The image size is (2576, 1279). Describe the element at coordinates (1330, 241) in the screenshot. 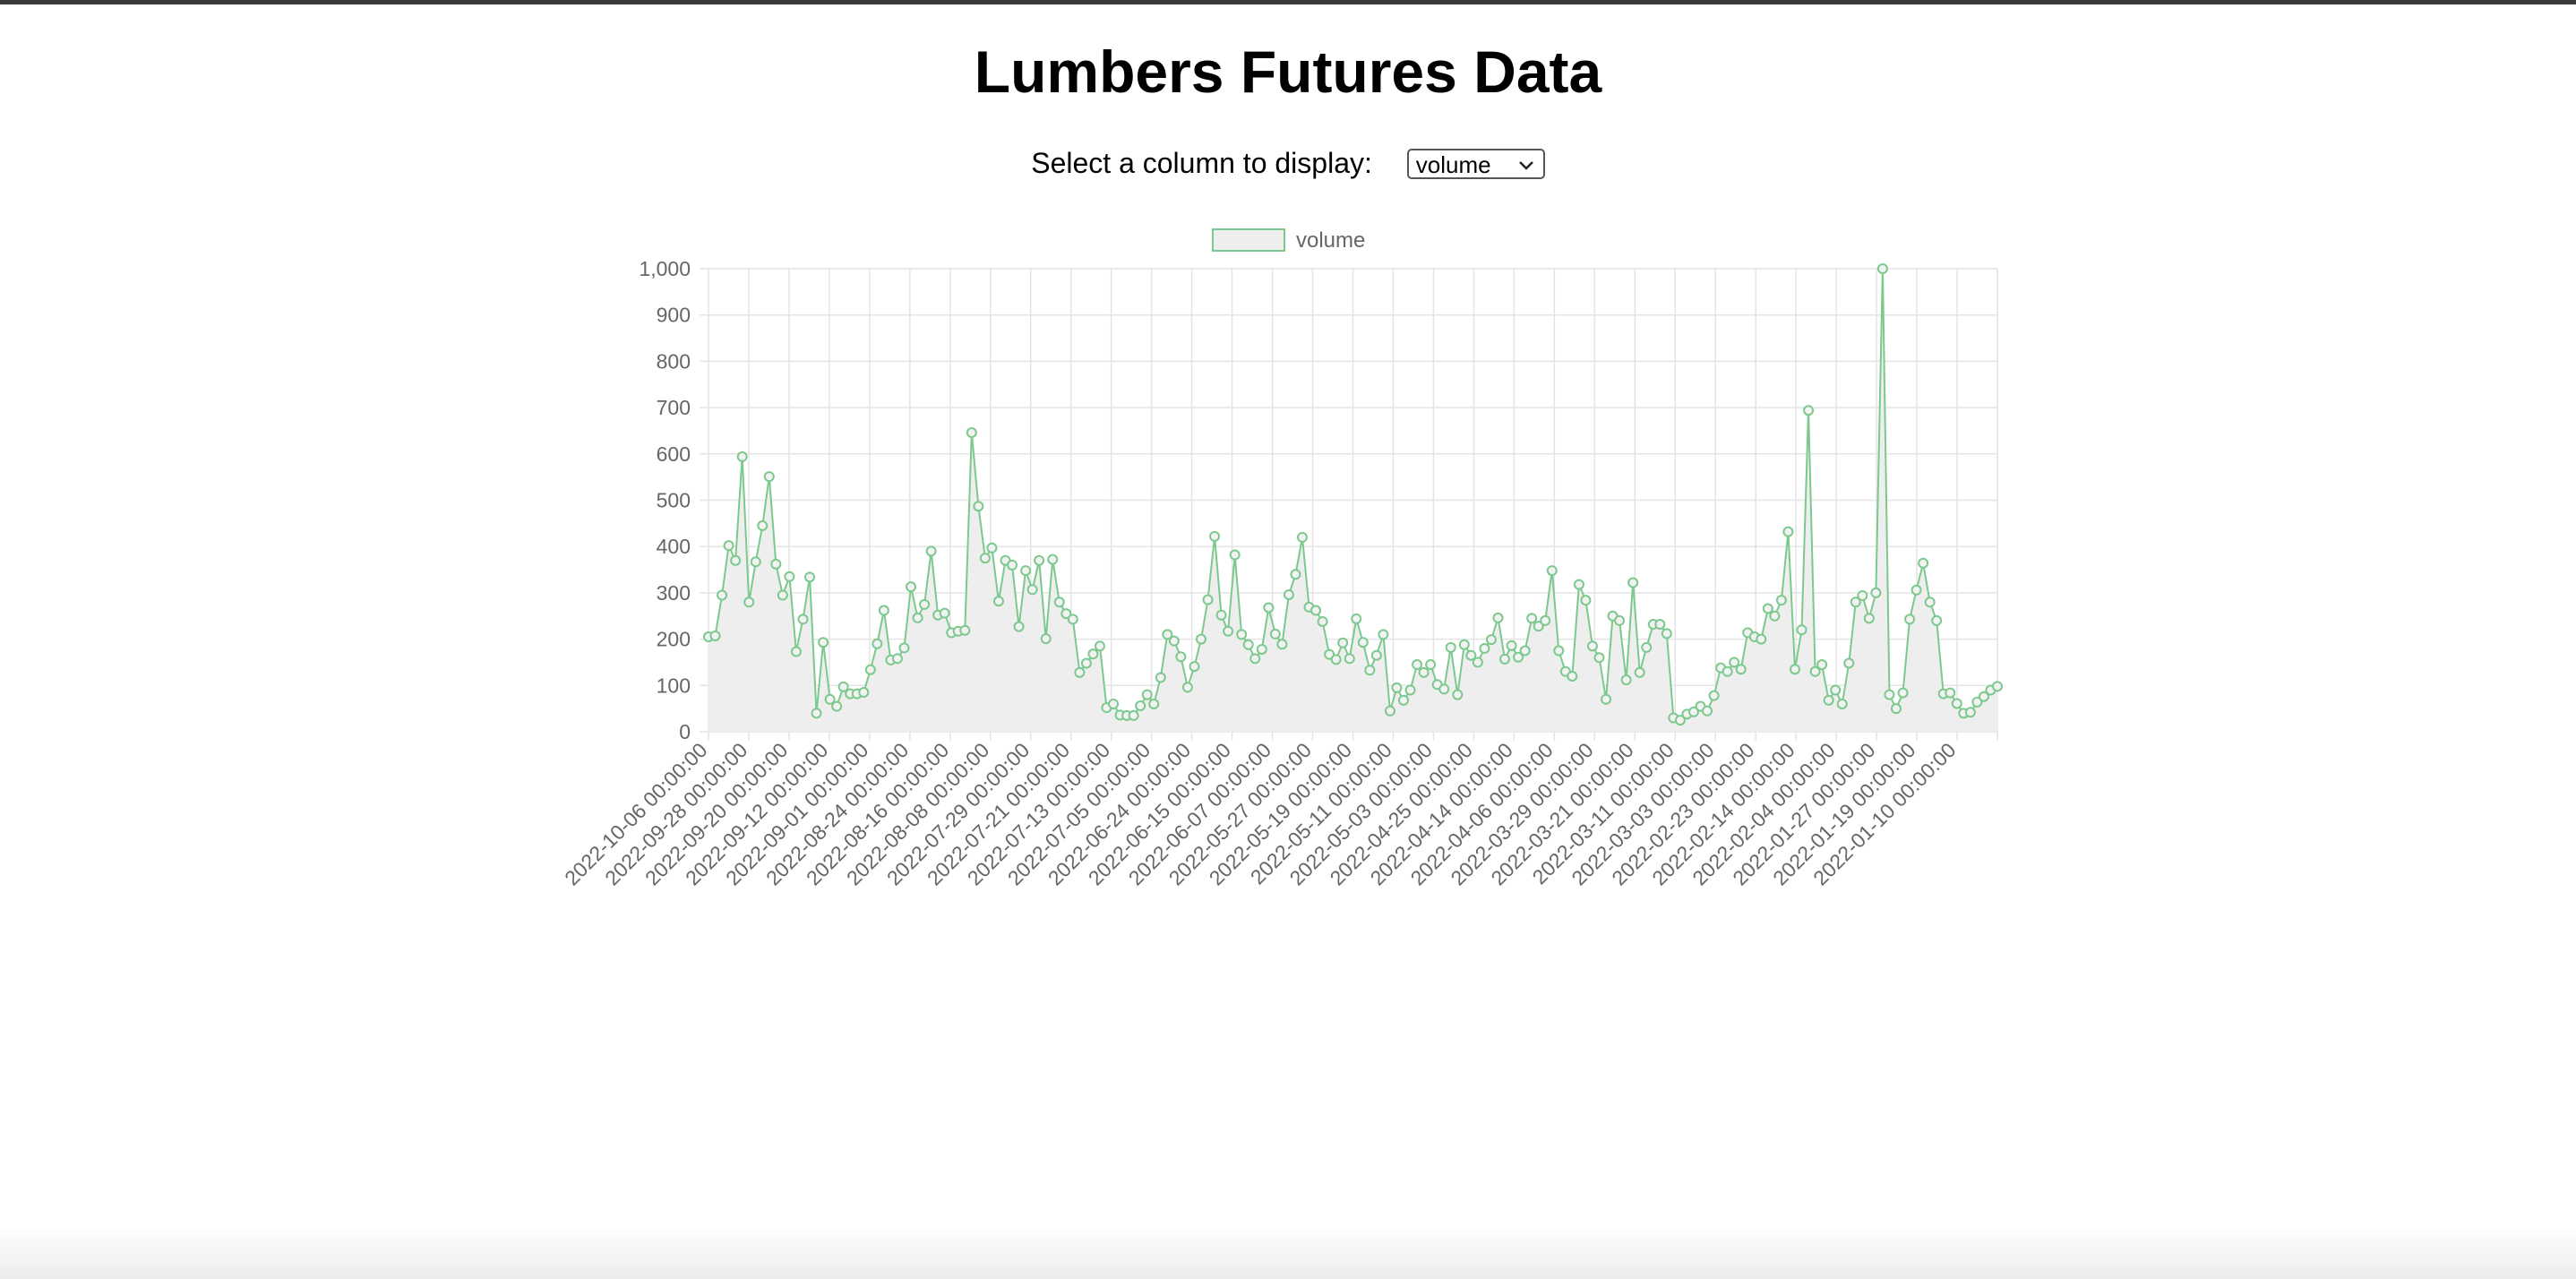

I see `legend-label: volume` at that location.